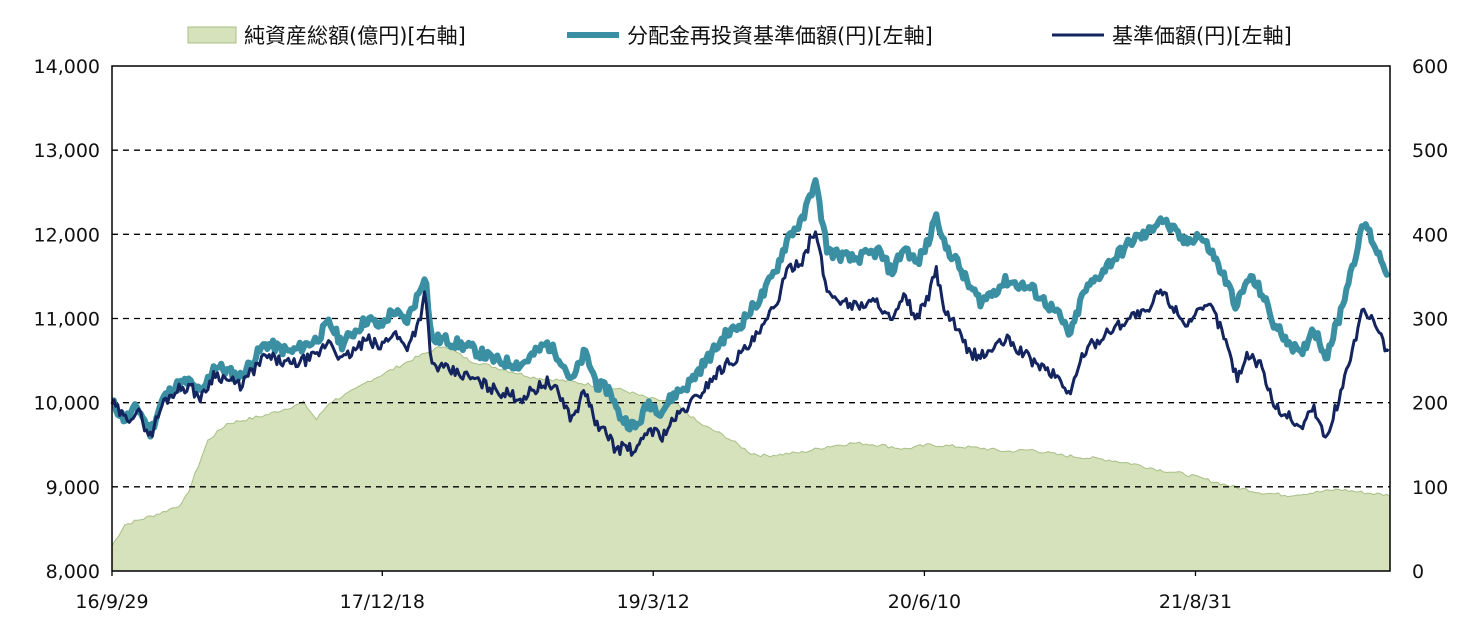 The image size is (1477, 628). What do you see at coordinates (73, 572) in the screenshot?
I see `left-tick-label: 8,000` at bounding box center [73, 572].